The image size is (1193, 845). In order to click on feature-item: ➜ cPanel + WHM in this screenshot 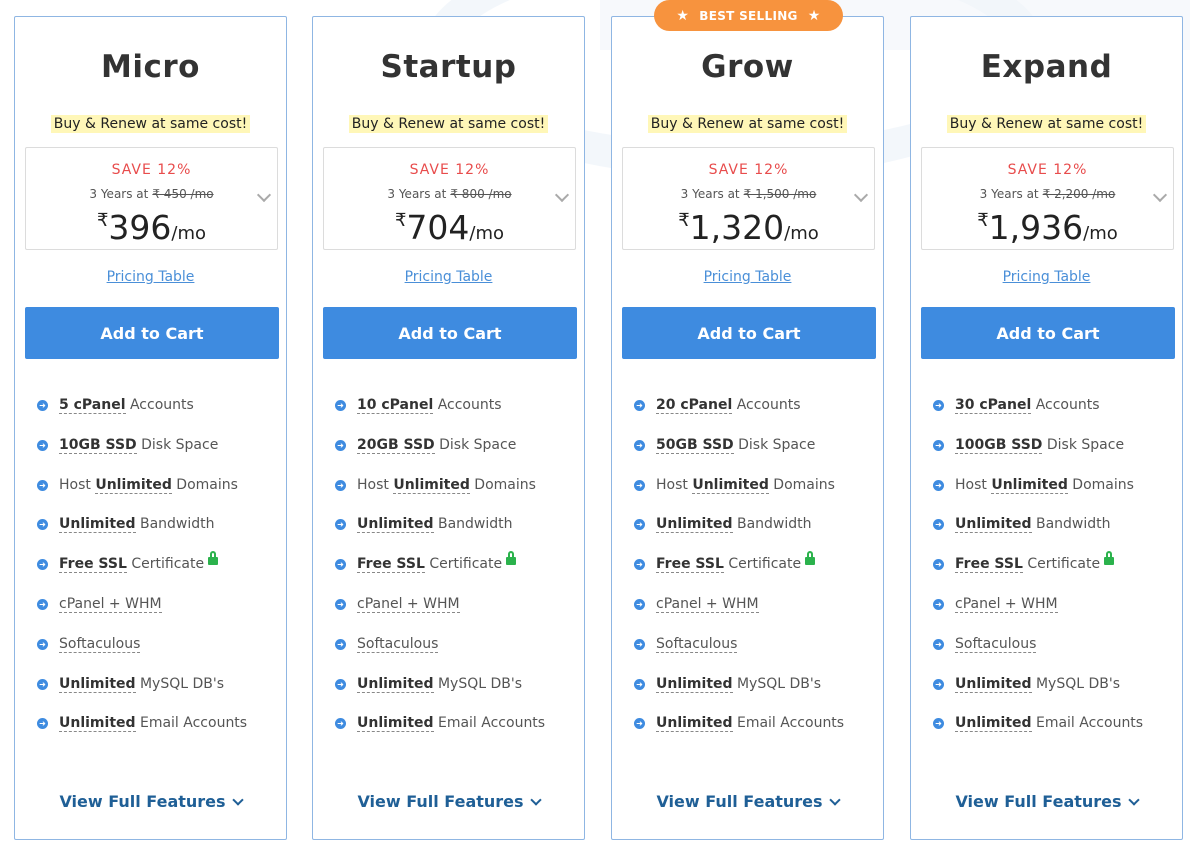, I will do `click(754, 615)`.